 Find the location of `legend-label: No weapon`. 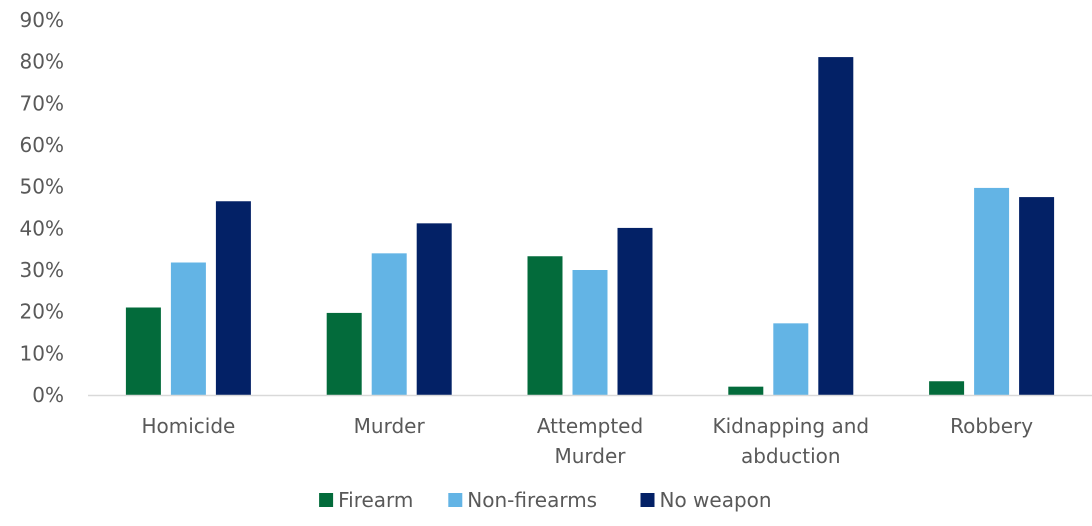

legend-label: No weapon is located at coordinates (716, 500).